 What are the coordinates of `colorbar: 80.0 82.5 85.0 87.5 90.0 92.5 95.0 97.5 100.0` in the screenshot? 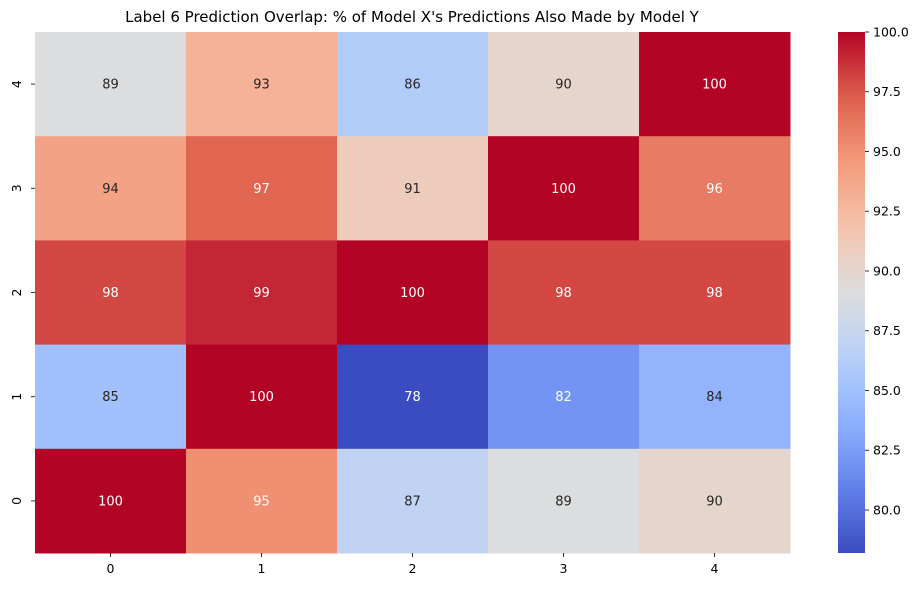 It's located at (873, 289).